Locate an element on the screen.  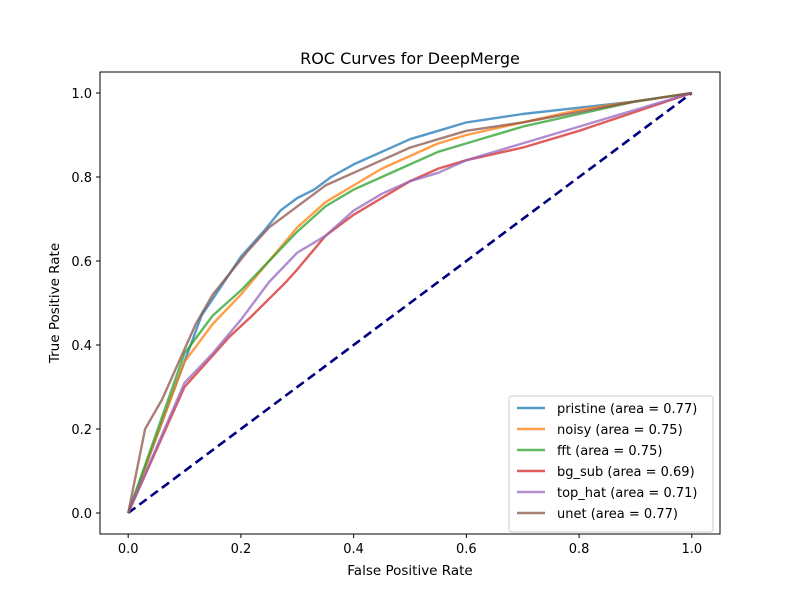
x-tick-label: 0.8 is located at coordinates (579, 549).